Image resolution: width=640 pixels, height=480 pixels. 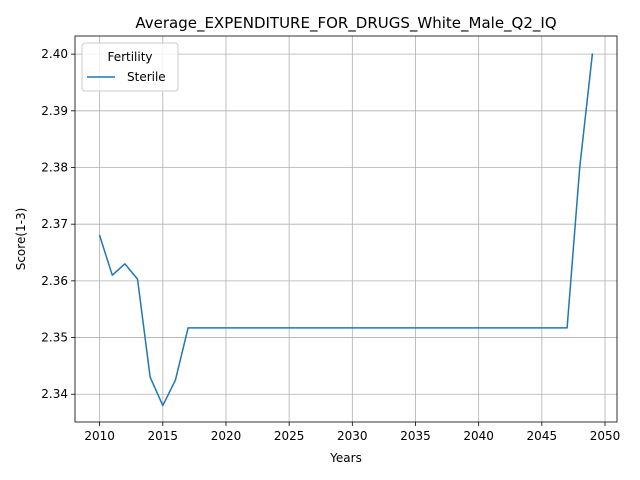 What do you see at coordinates (163, 436) in the screenshot?
I see `x-tick-label: 2015` at bounding box center [163, 436].